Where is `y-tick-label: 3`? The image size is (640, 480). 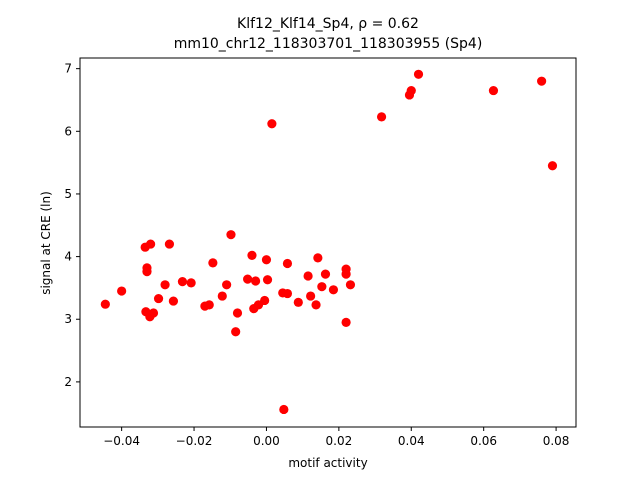 y-tick-label: 3 is located at coordinates (68, 319).